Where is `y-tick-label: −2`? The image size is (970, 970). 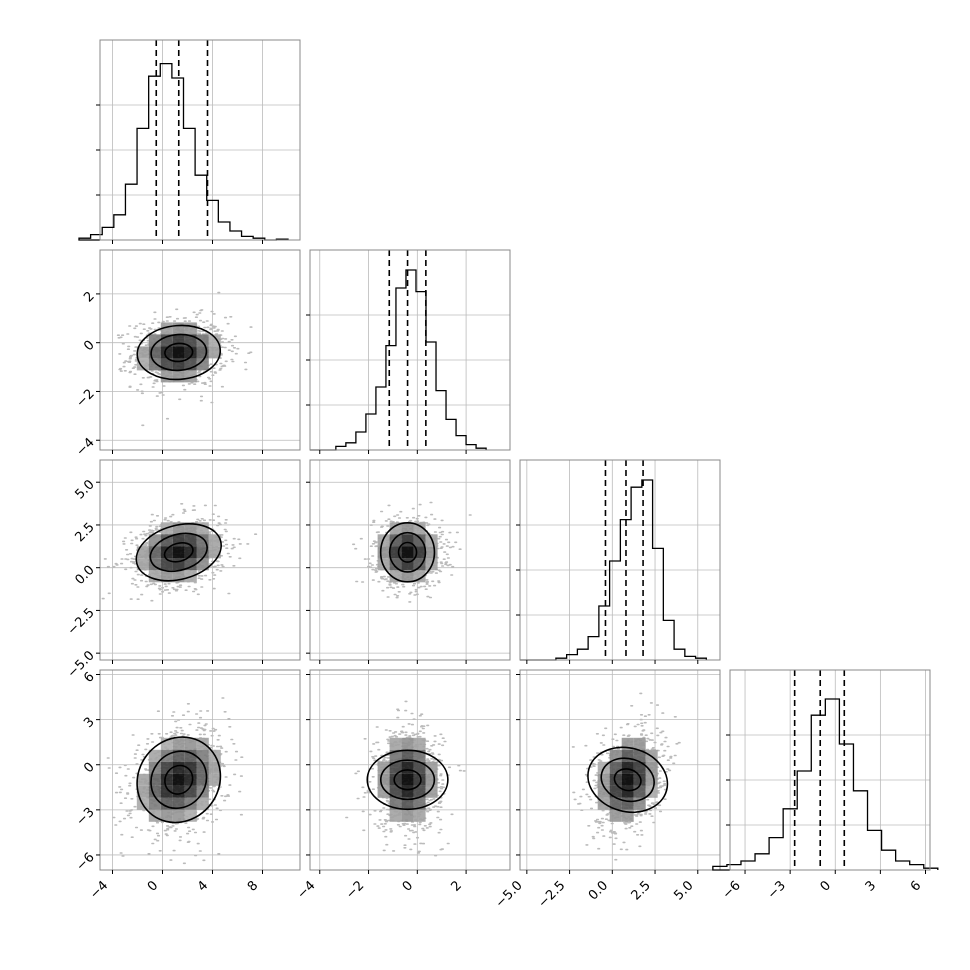 y-tick-label: −2 is located at coordinates (85, 399).